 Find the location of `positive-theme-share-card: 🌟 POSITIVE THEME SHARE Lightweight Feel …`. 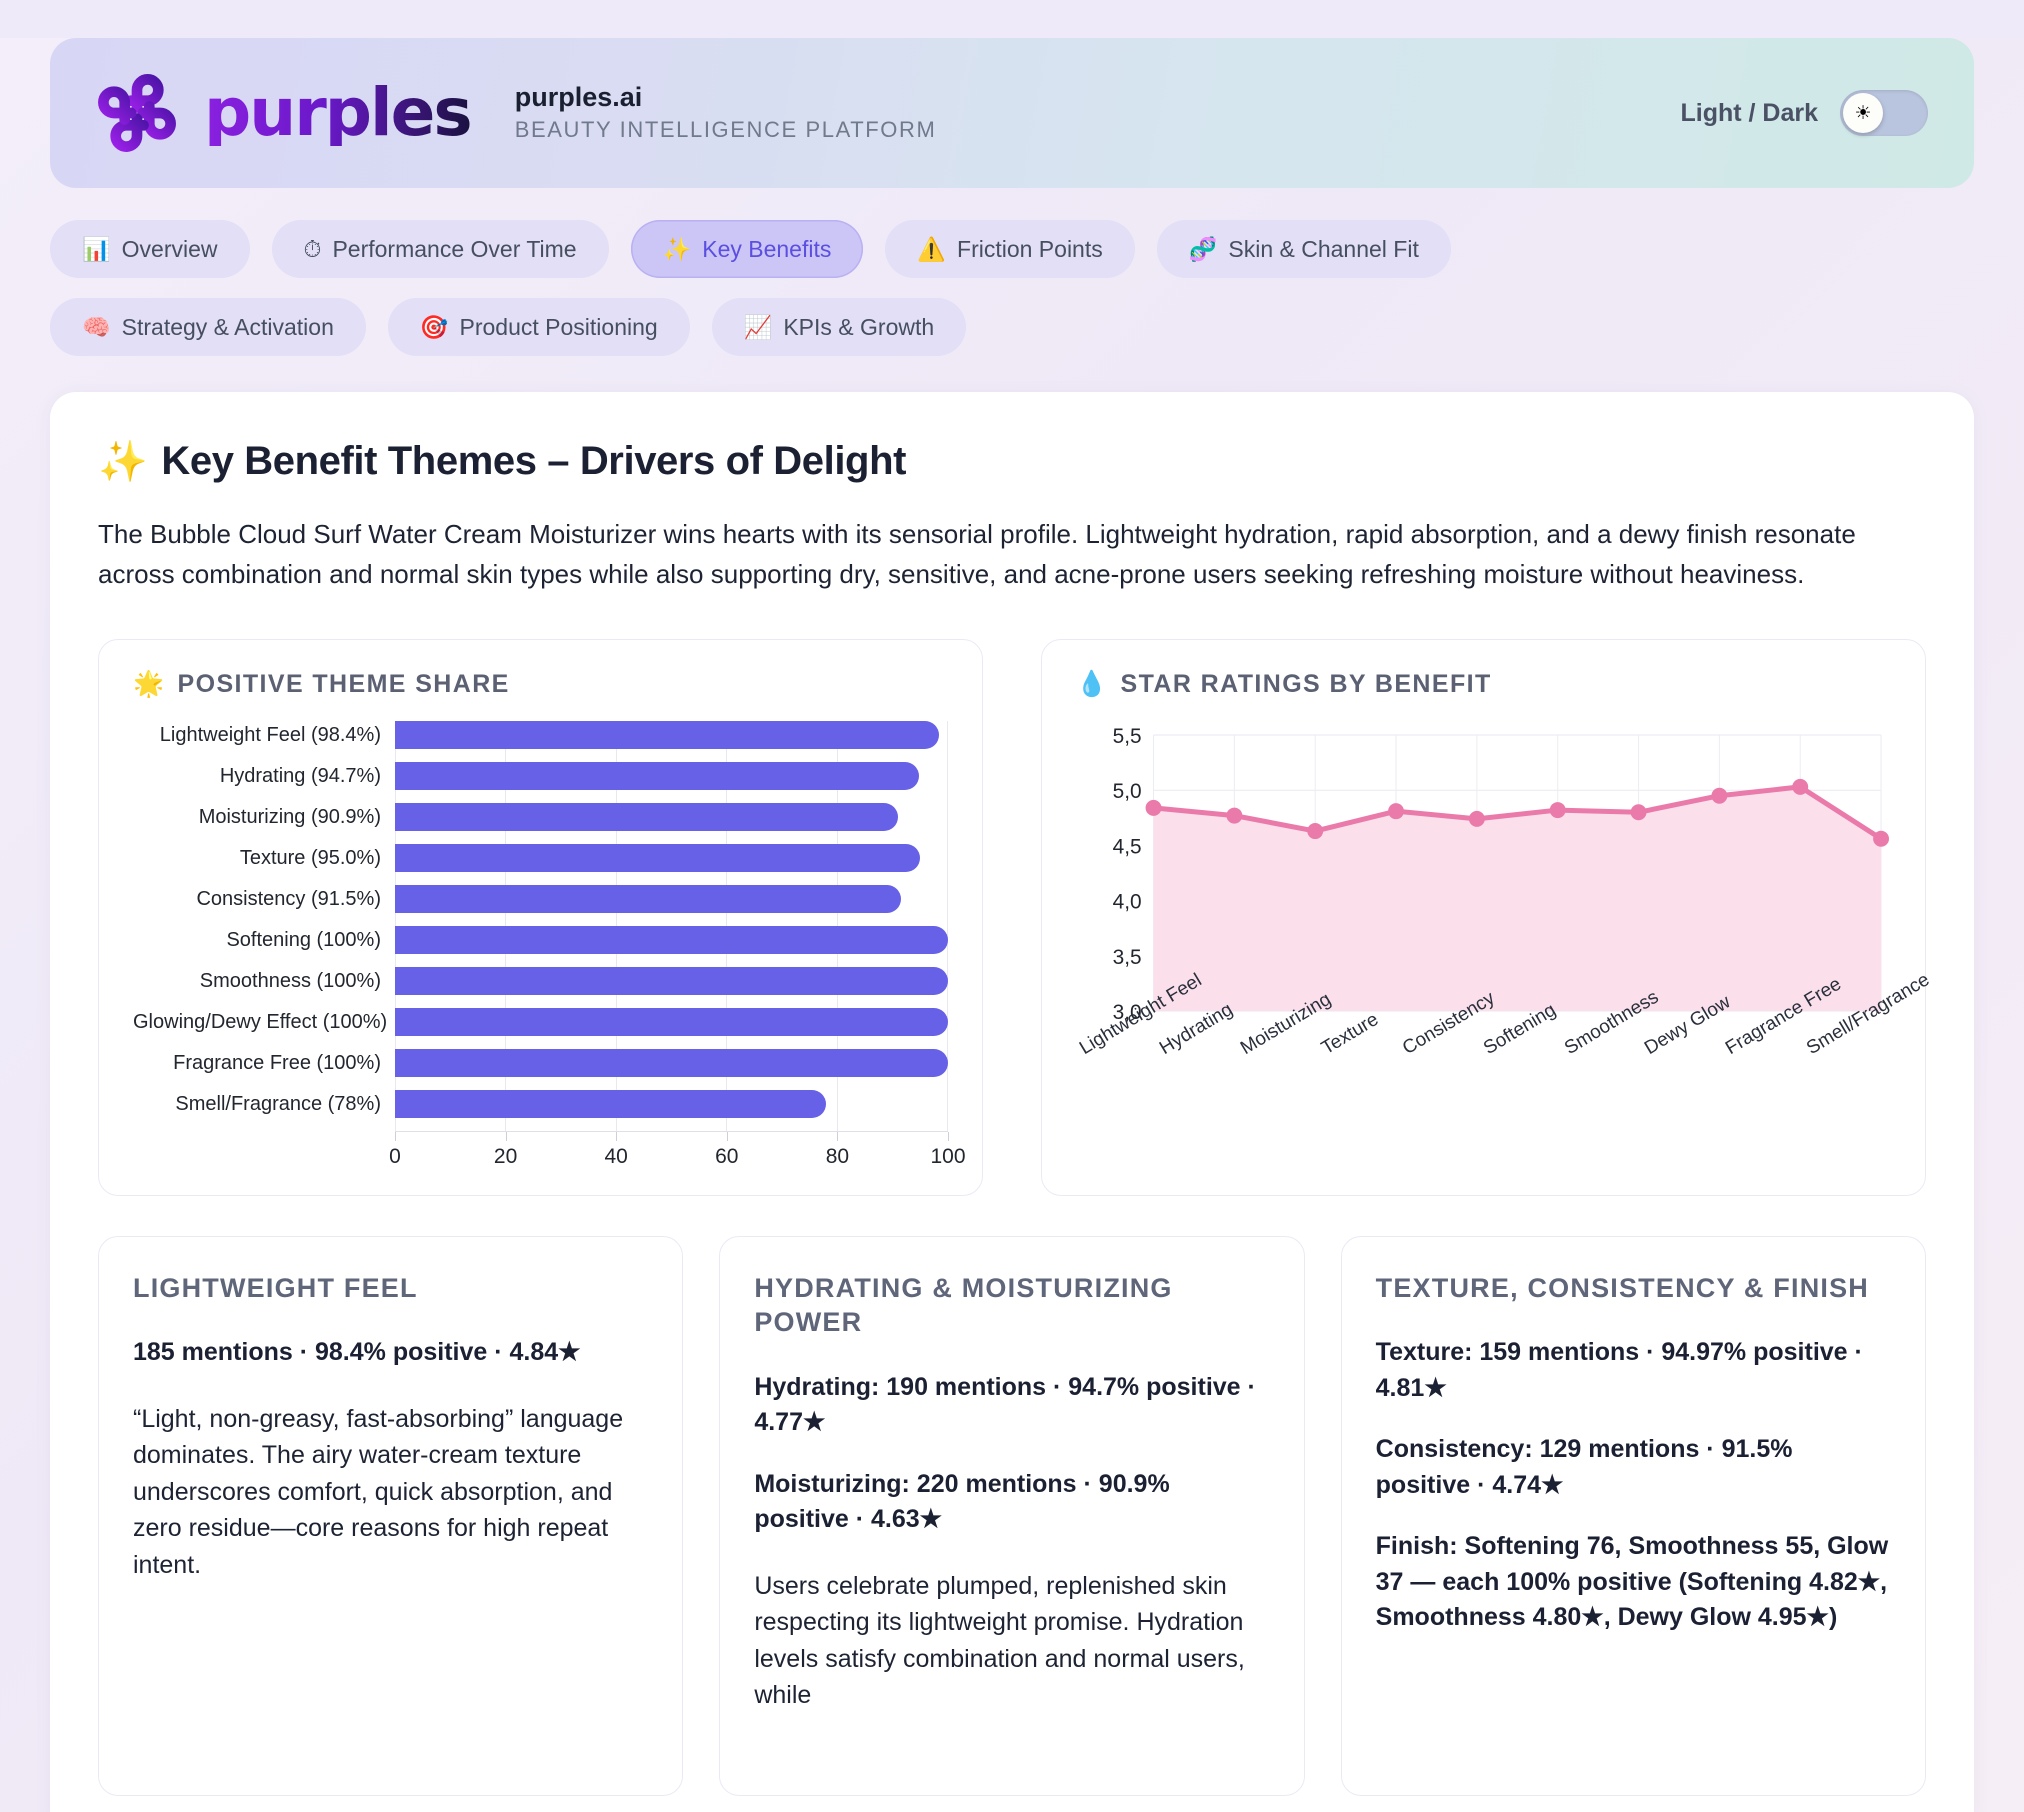

positive-theme-share-card: 🌟 POSITIVE THEME SHARE Lightweight Feel … is located at coordinates (540, 917).